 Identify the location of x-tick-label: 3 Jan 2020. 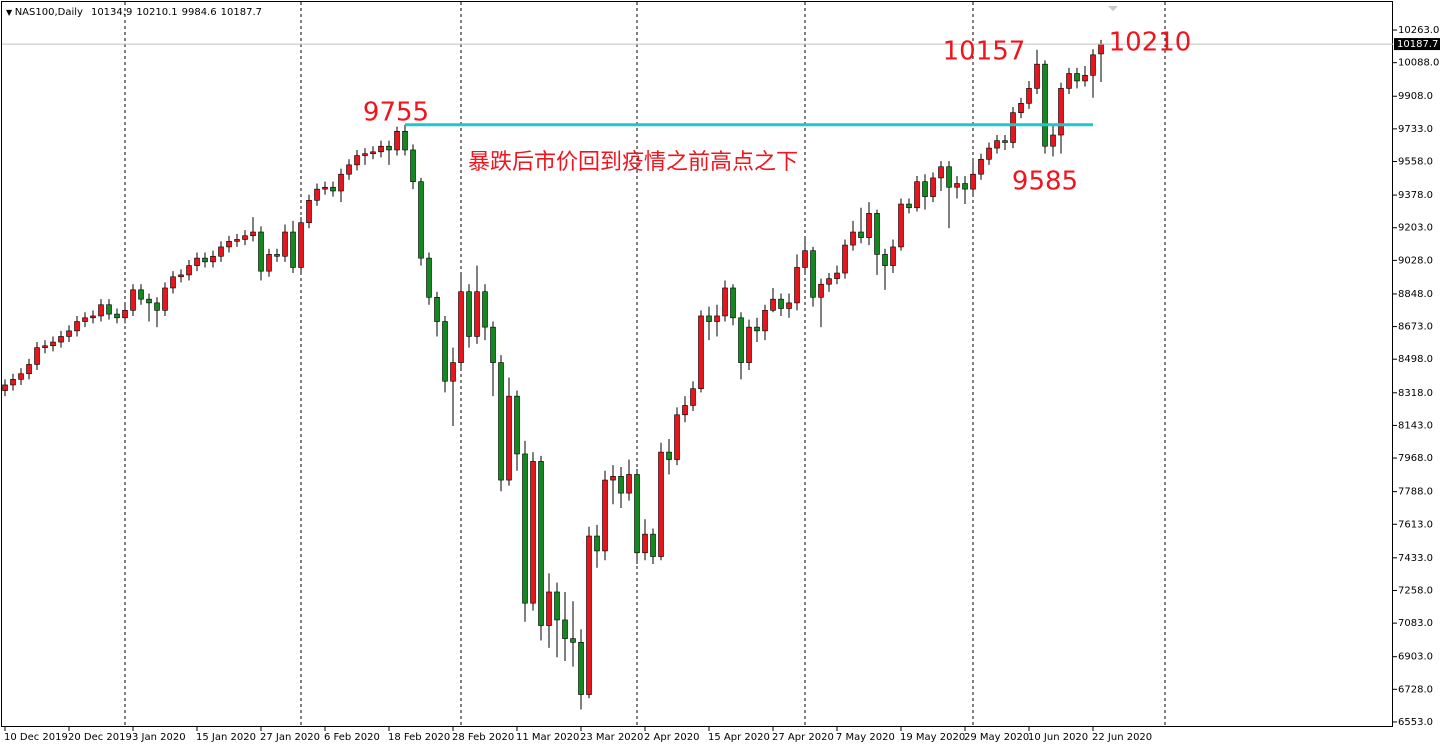
(159, 737).